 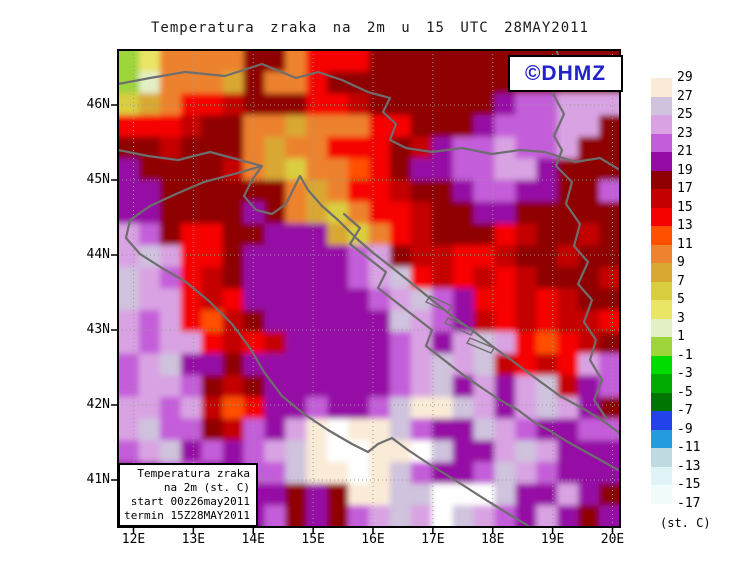 I want to click on x-tick-label: 20E, so click(x=612, y=539).